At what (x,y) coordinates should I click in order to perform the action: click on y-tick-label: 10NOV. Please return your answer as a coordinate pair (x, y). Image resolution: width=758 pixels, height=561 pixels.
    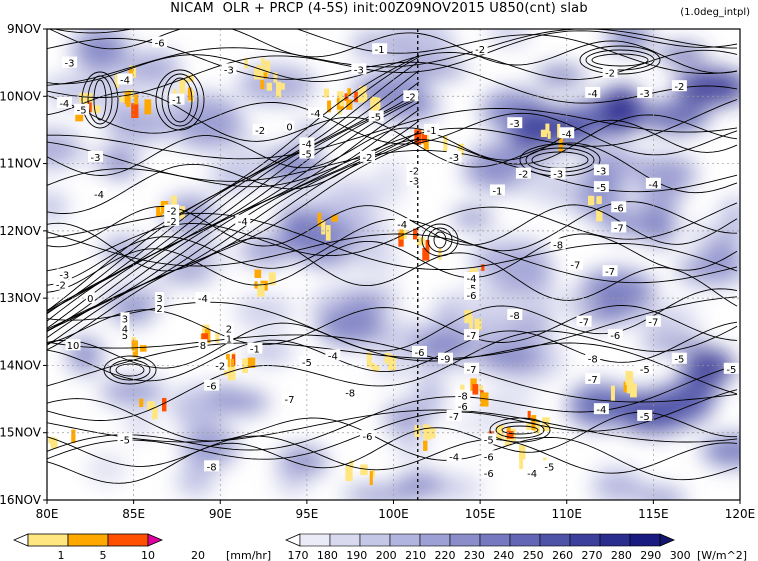
    Looking at the image, I should click on (21, 96).